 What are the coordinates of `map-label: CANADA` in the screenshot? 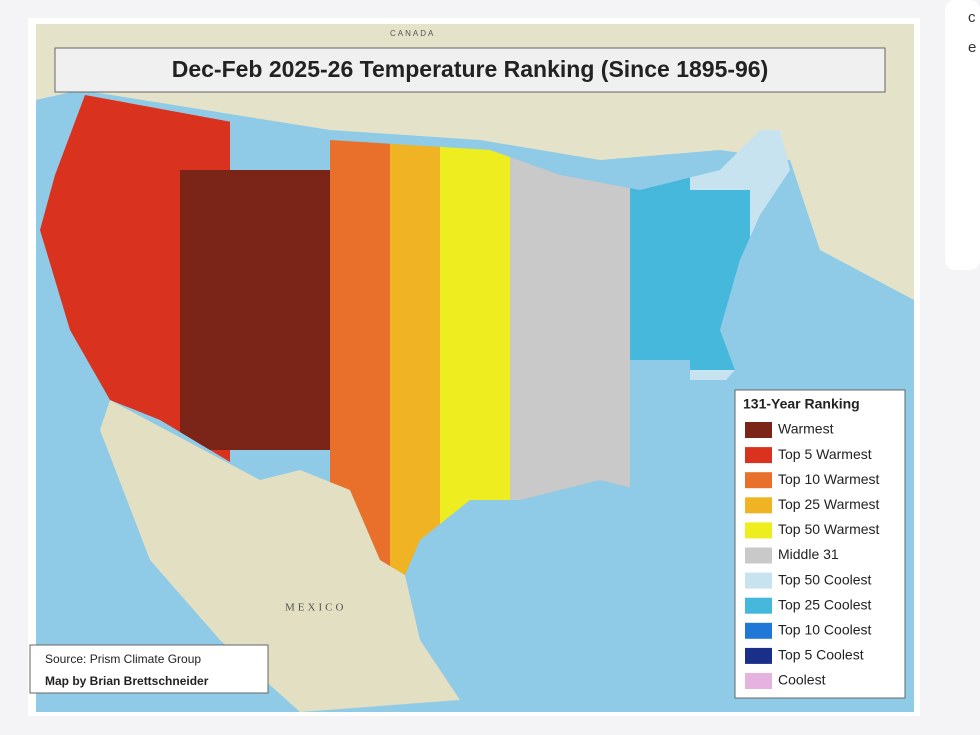 It's located at (412, 33).